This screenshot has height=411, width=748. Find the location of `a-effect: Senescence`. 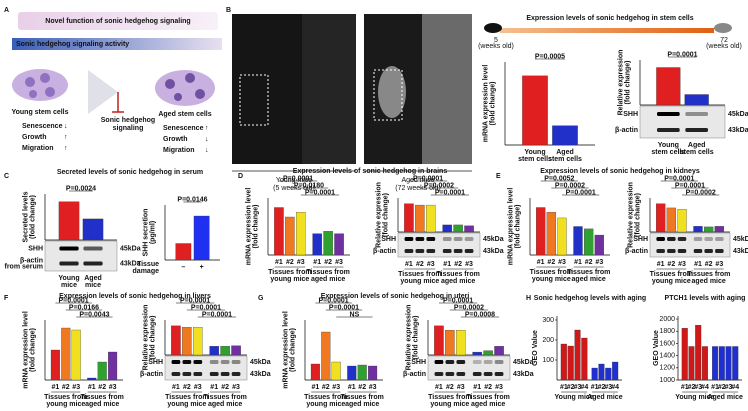

a-effect: Senescence is located at coordinates (42, 126).